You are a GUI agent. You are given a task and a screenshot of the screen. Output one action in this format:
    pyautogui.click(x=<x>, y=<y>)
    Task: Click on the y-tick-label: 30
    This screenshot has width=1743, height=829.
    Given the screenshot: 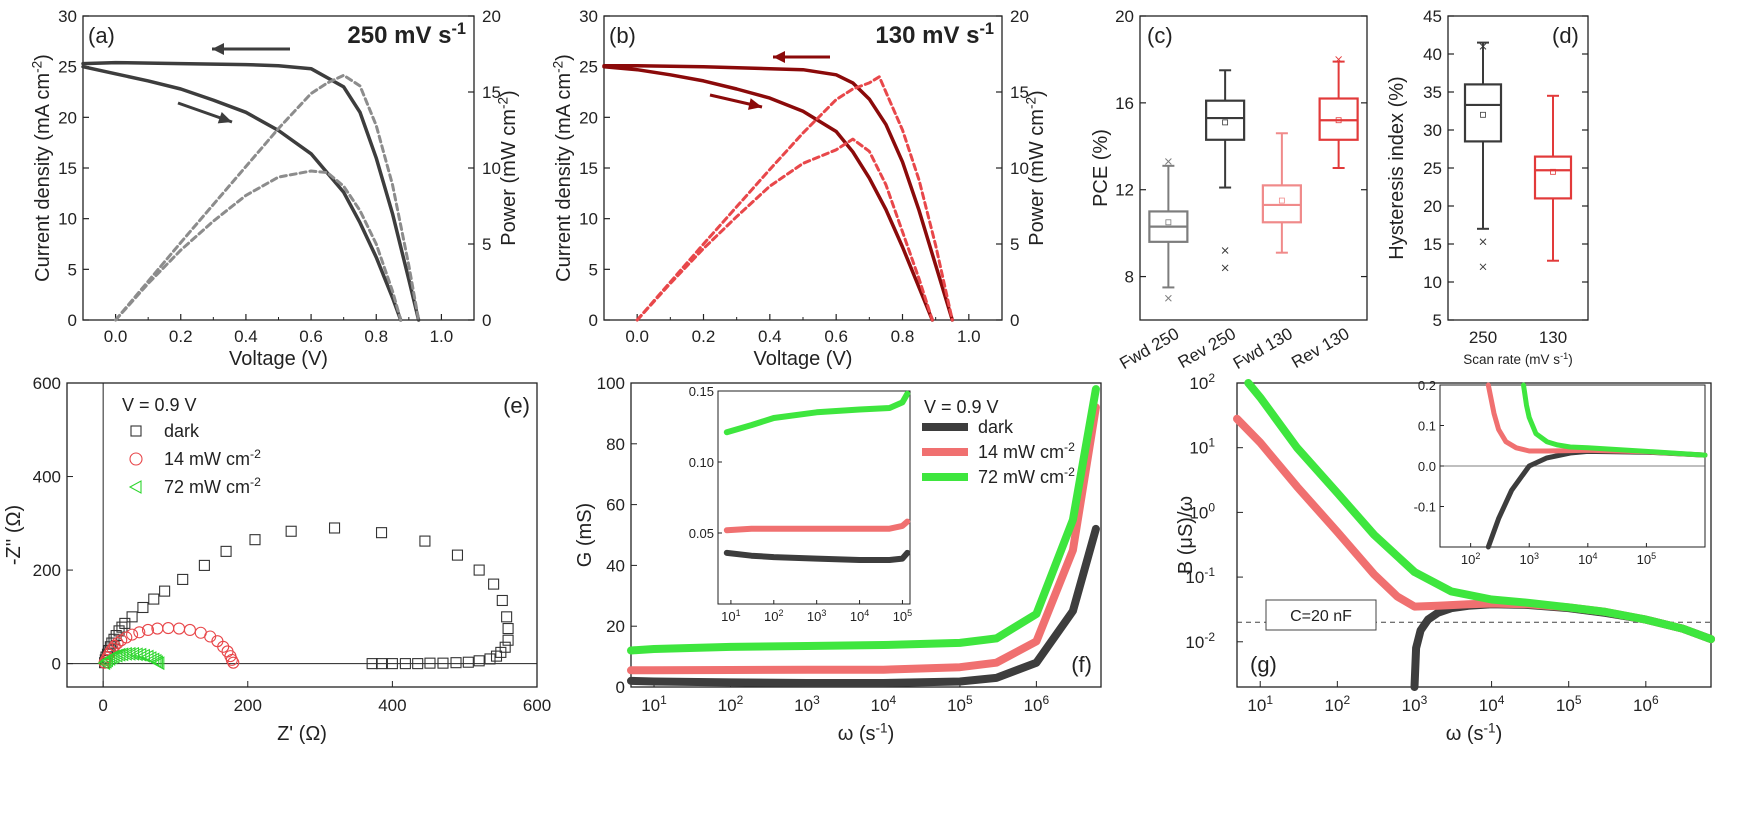 What is the action you would take?
    pyautogui.click(x=1432, y=130)
    